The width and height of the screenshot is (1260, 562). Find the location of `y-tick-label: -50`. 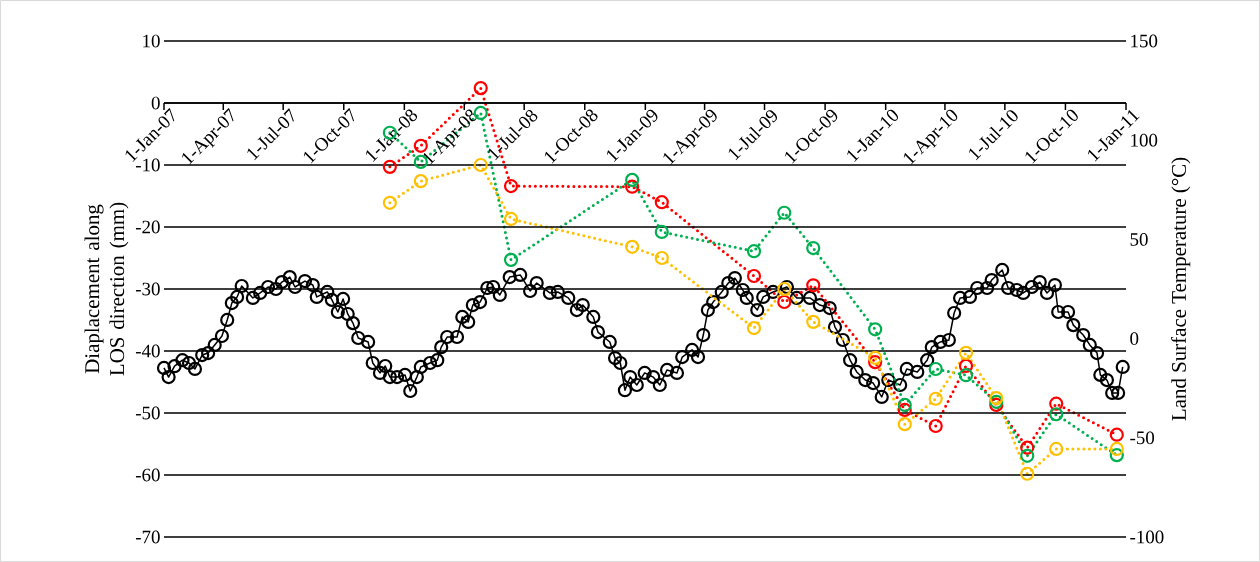

y-tick-label: -50 is located at coordinates (147, 413).